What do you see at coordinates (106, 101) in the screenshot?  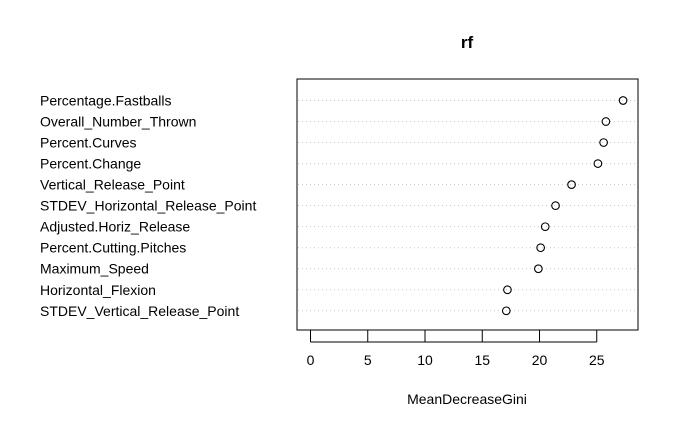 I see `category-label: Percentage.Fastballs` at bounding box center [106, 101].